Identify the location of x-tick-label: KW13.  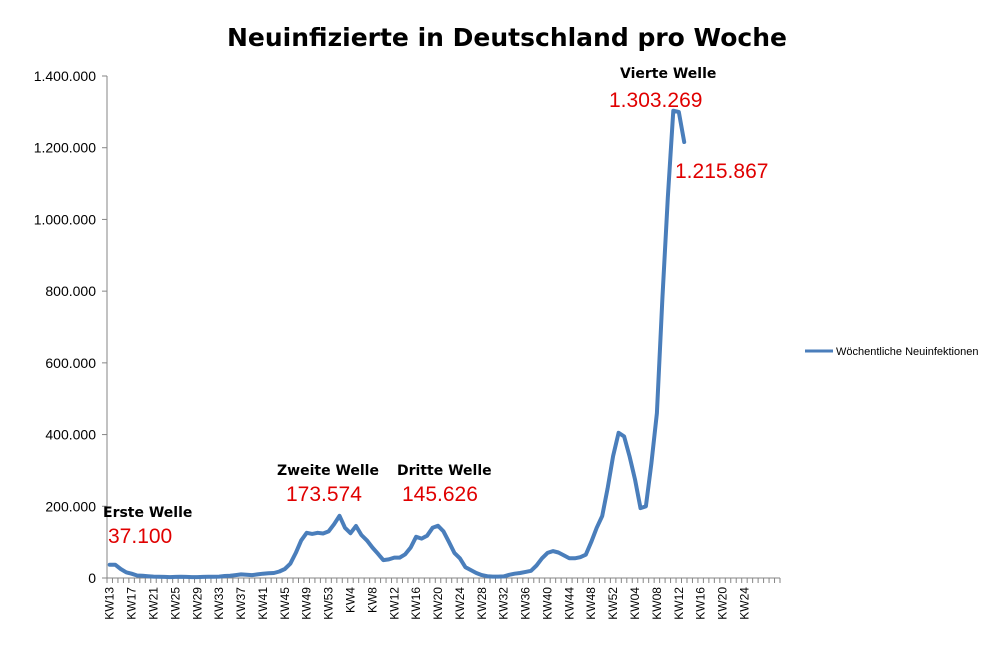
(110, 603).